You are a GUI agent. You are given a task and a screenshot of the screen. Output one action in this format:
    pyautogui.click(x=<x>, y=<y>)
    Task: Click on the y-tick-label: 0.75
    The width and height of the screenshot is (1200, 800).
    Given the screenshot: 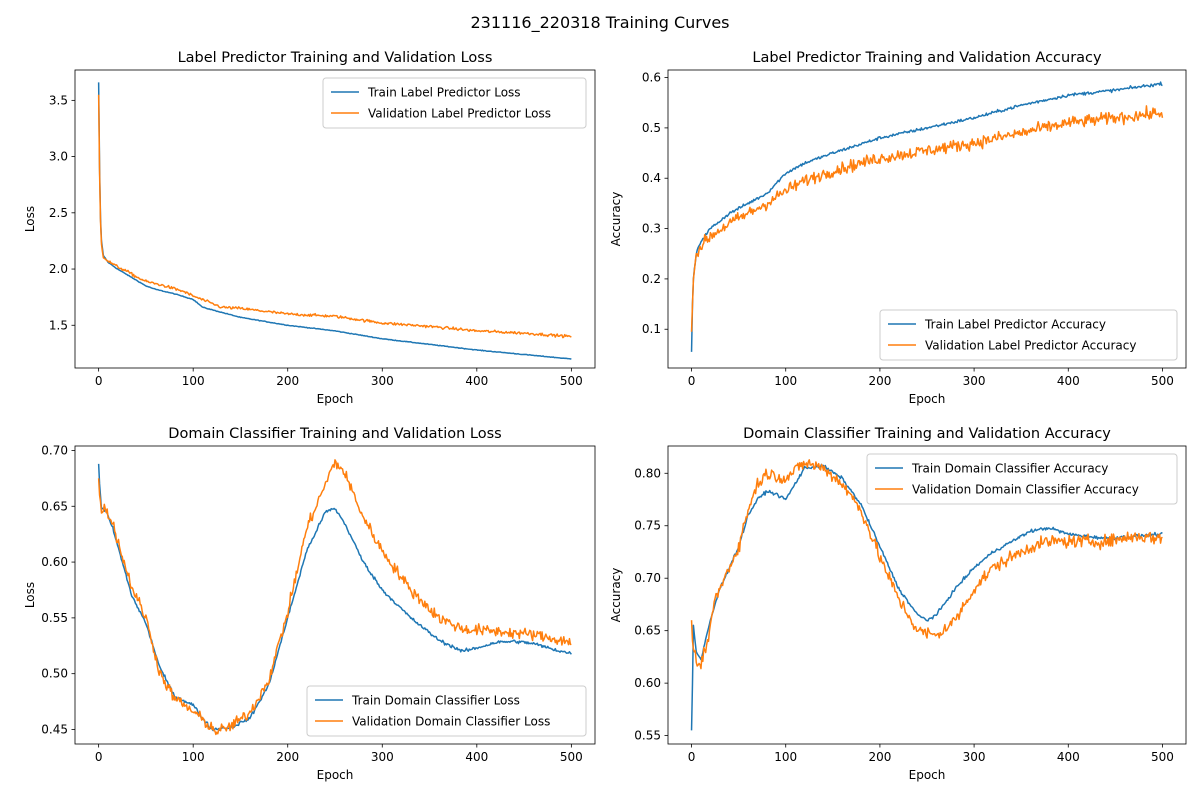 What is the action you would take?
    pyautogui.click(x=647, y=526)
    